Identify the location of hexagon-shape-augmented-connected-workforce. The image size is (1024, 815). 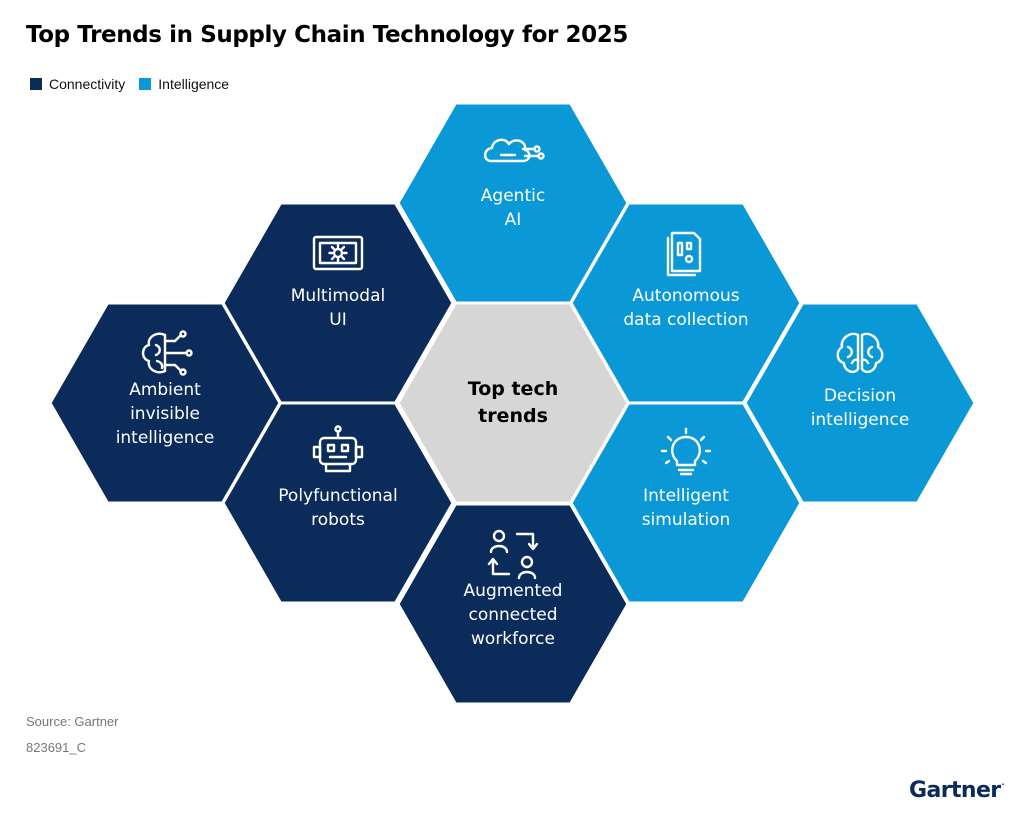
(513, 604).